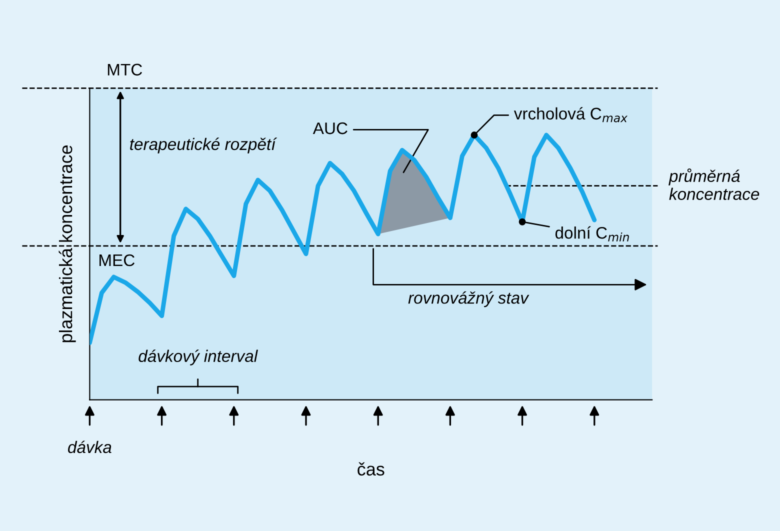 This screenshot has height=531, width=780. I want to click on y-axis-title: plazmatická koncentrace, so click(67, 243).